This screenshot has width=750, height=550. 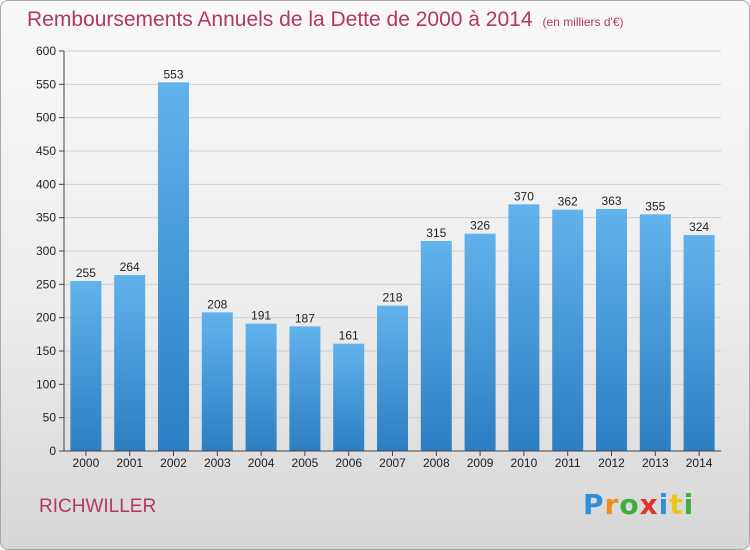 I want to click on data-label-2007: 218, so click(x=392, y=298).